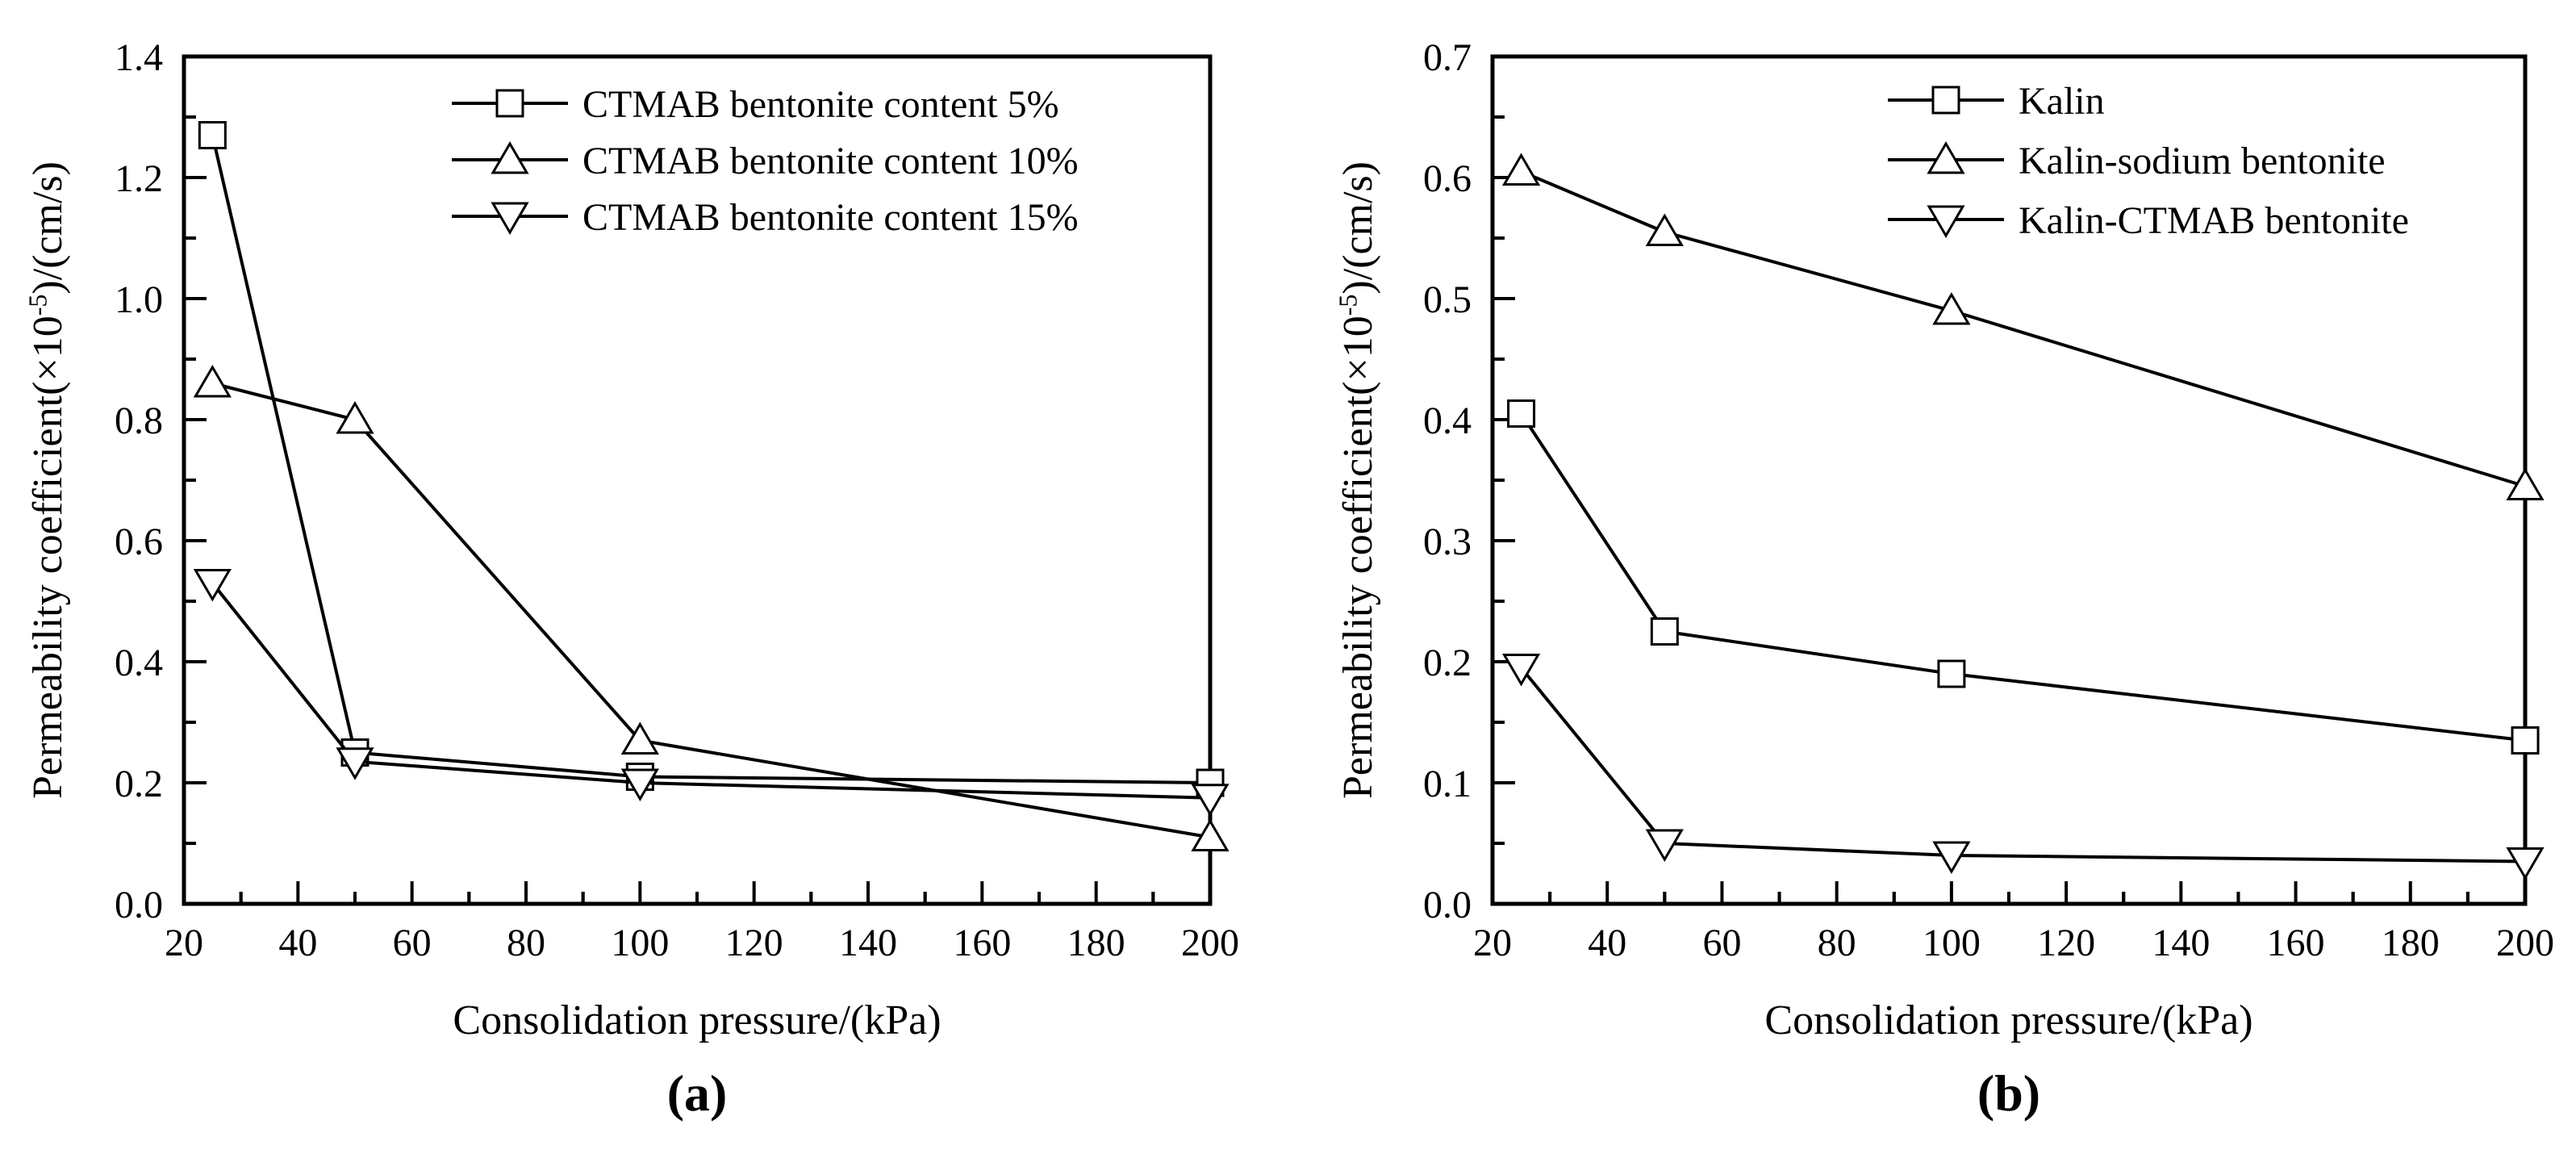  Describe the element at coordinates (139, 178) in the screenshot. I see `y-tick-label: 1.2` at that location.